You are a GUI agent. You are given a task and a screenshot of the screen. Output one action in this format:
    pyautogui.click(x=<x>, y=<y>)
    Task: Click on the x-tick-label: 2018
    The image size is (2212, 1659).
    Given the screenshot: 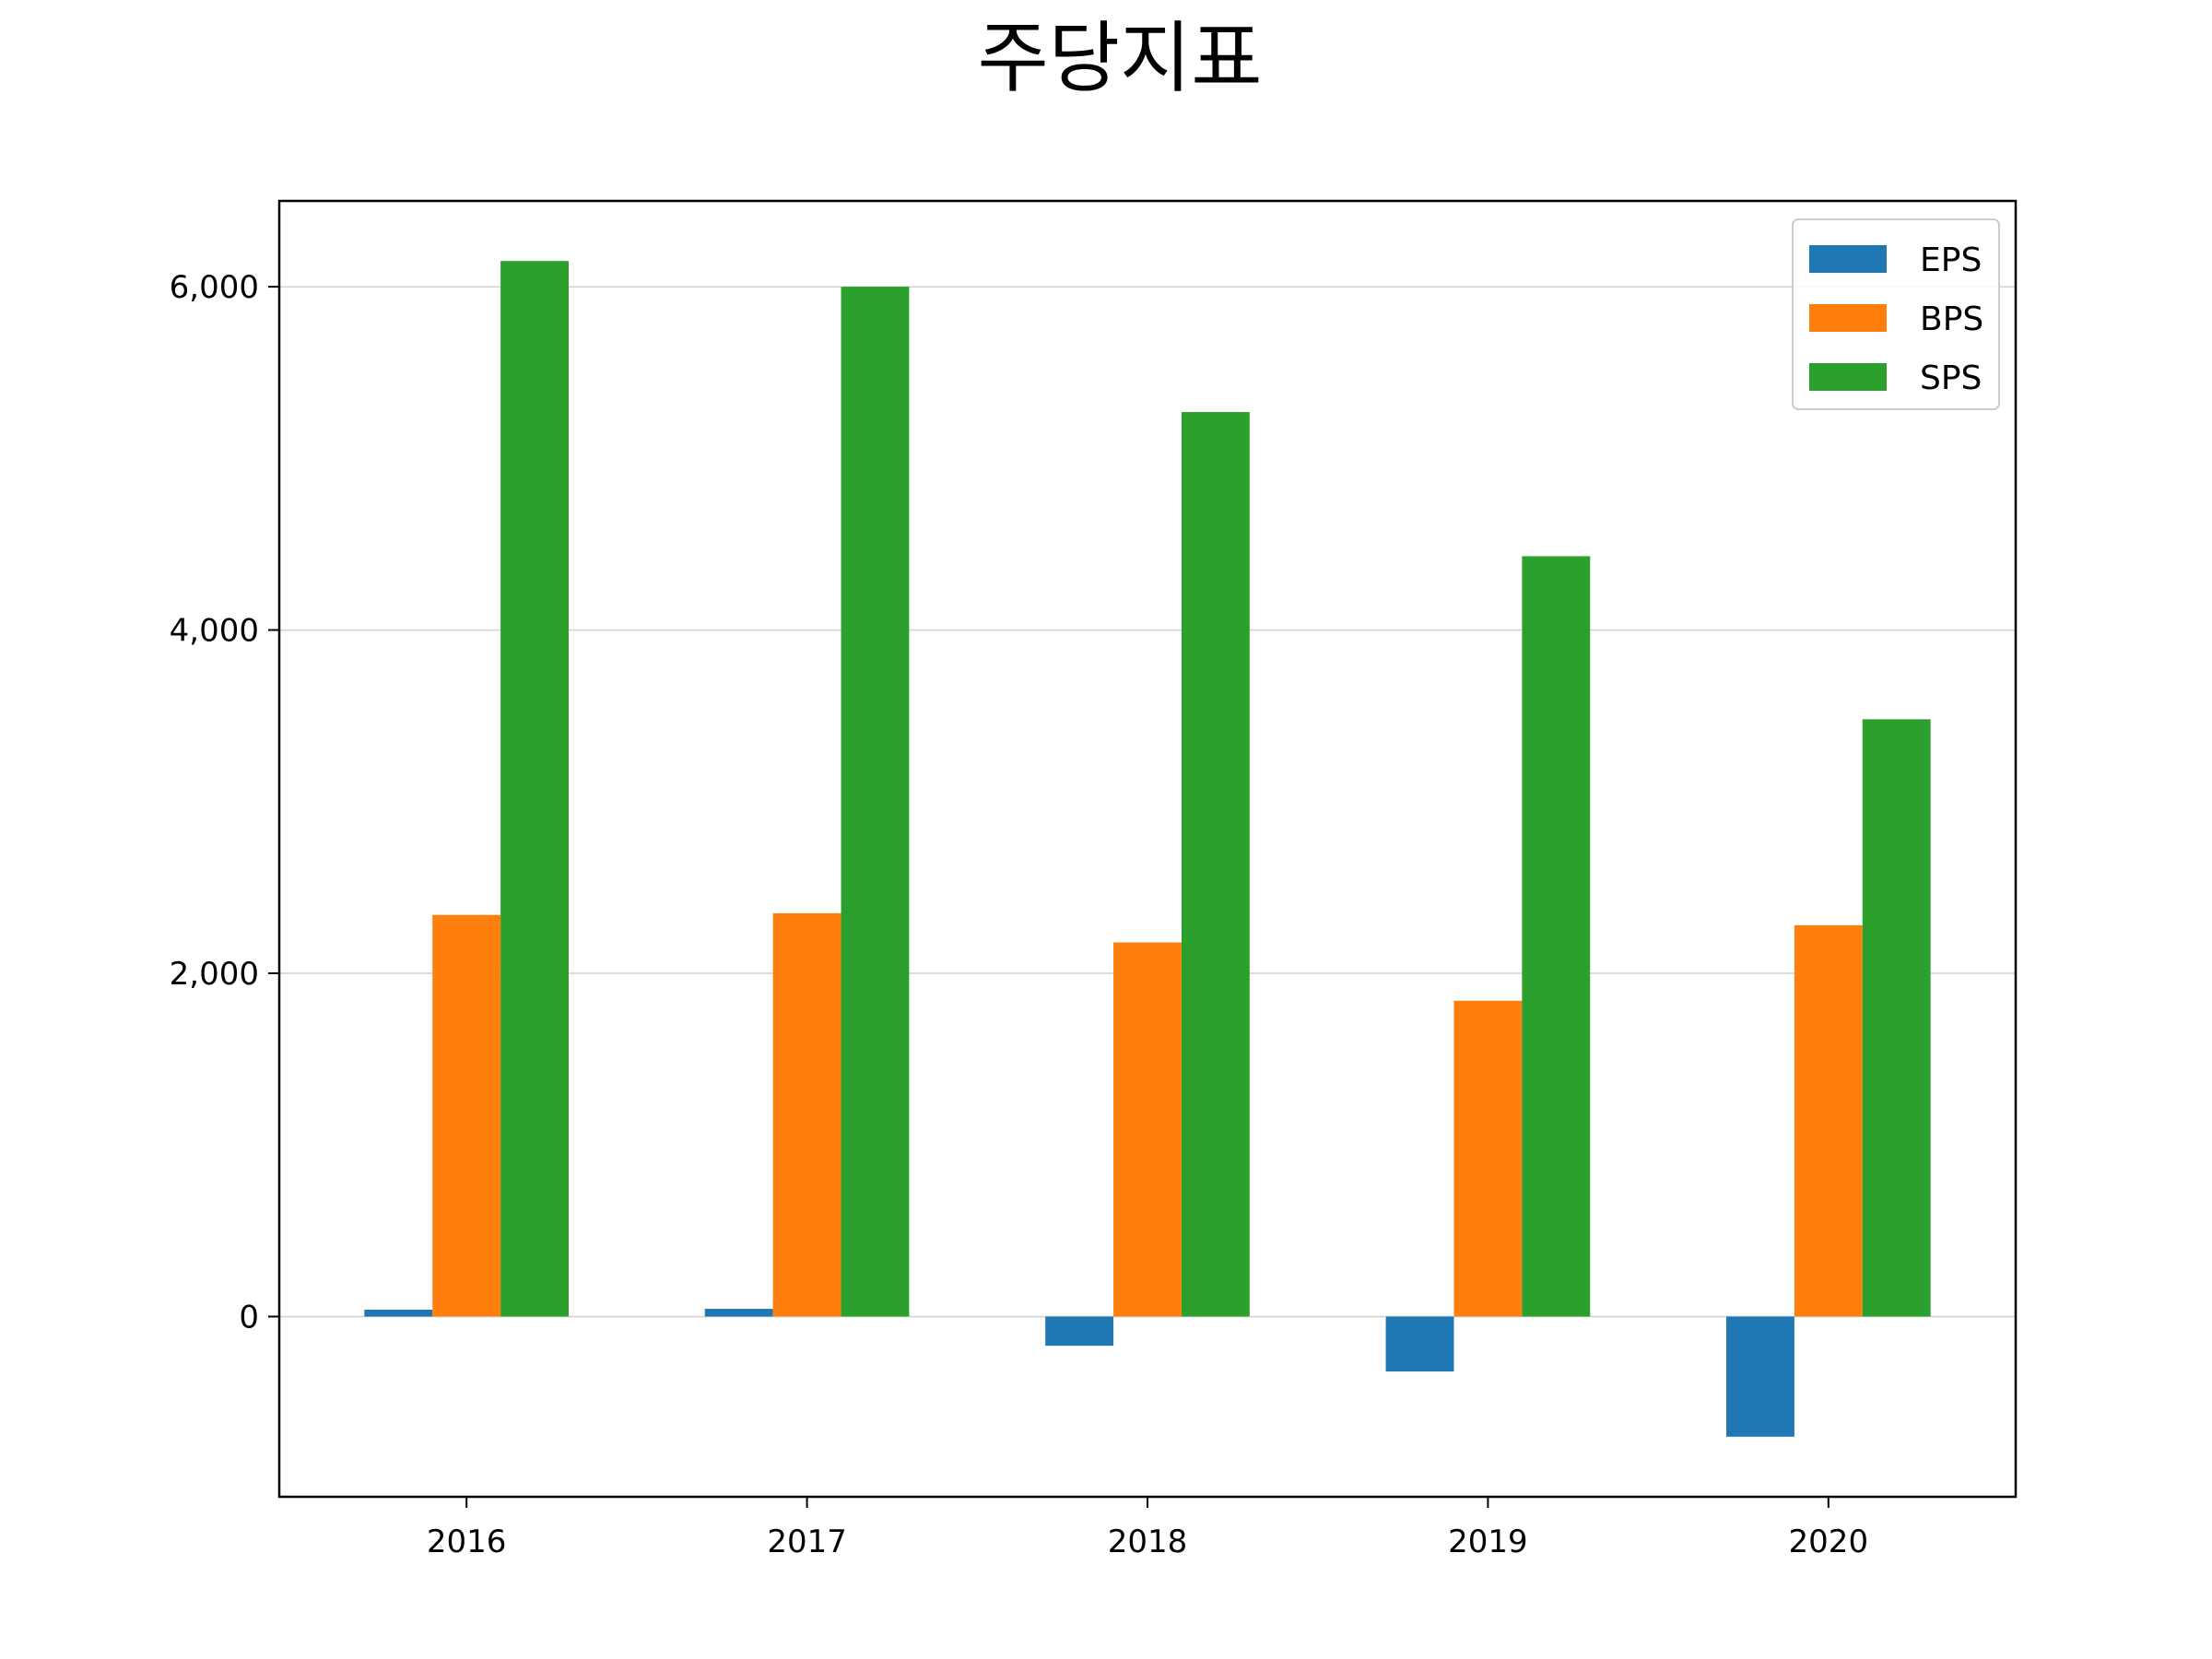 What is the action you would take?
    pyautogui.click(x=1148, y=1542)
    